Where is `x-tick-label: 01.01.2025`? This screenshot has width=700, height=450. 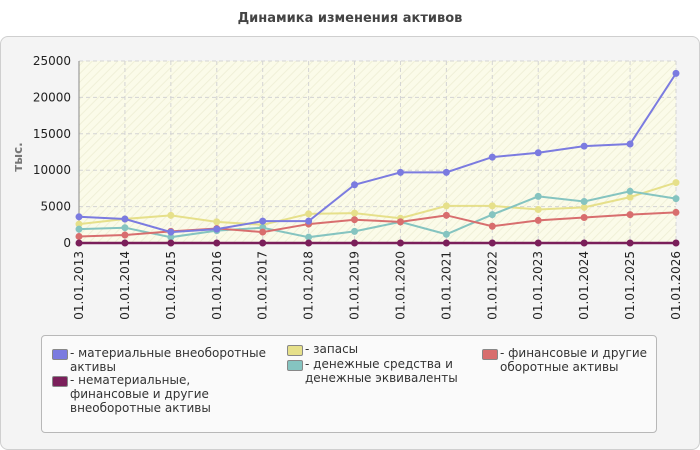
x-tick-label: 01.01.2025 is located at coordinates (630, 285).